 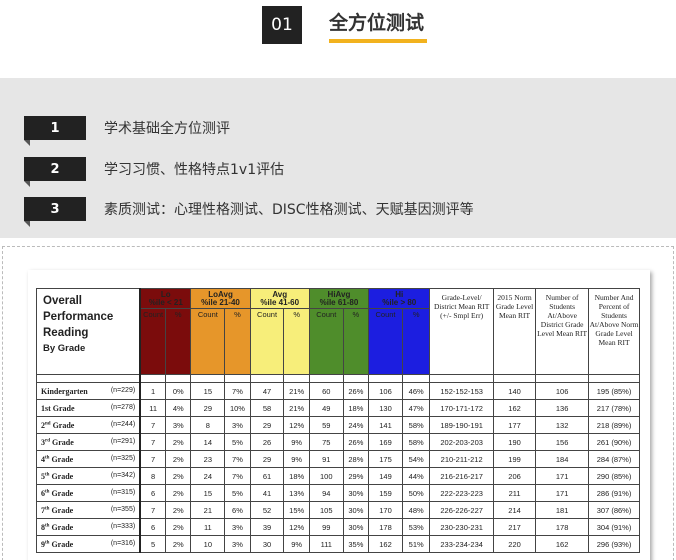 I want to click on band-value-cell: 24, so click(x=208, y=476).